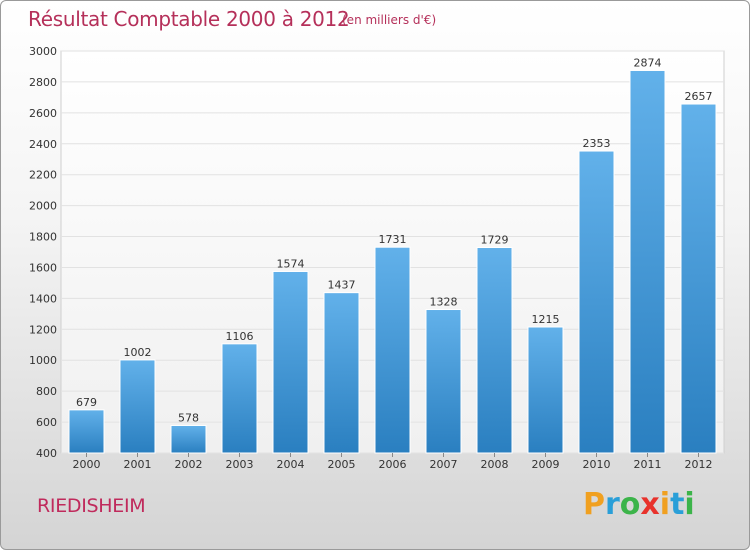 The width and height of the screenshot is (750, 550). Describe the element at coordinates (677, 504) in the screenshot. I see `logo-letter: t` at that location.